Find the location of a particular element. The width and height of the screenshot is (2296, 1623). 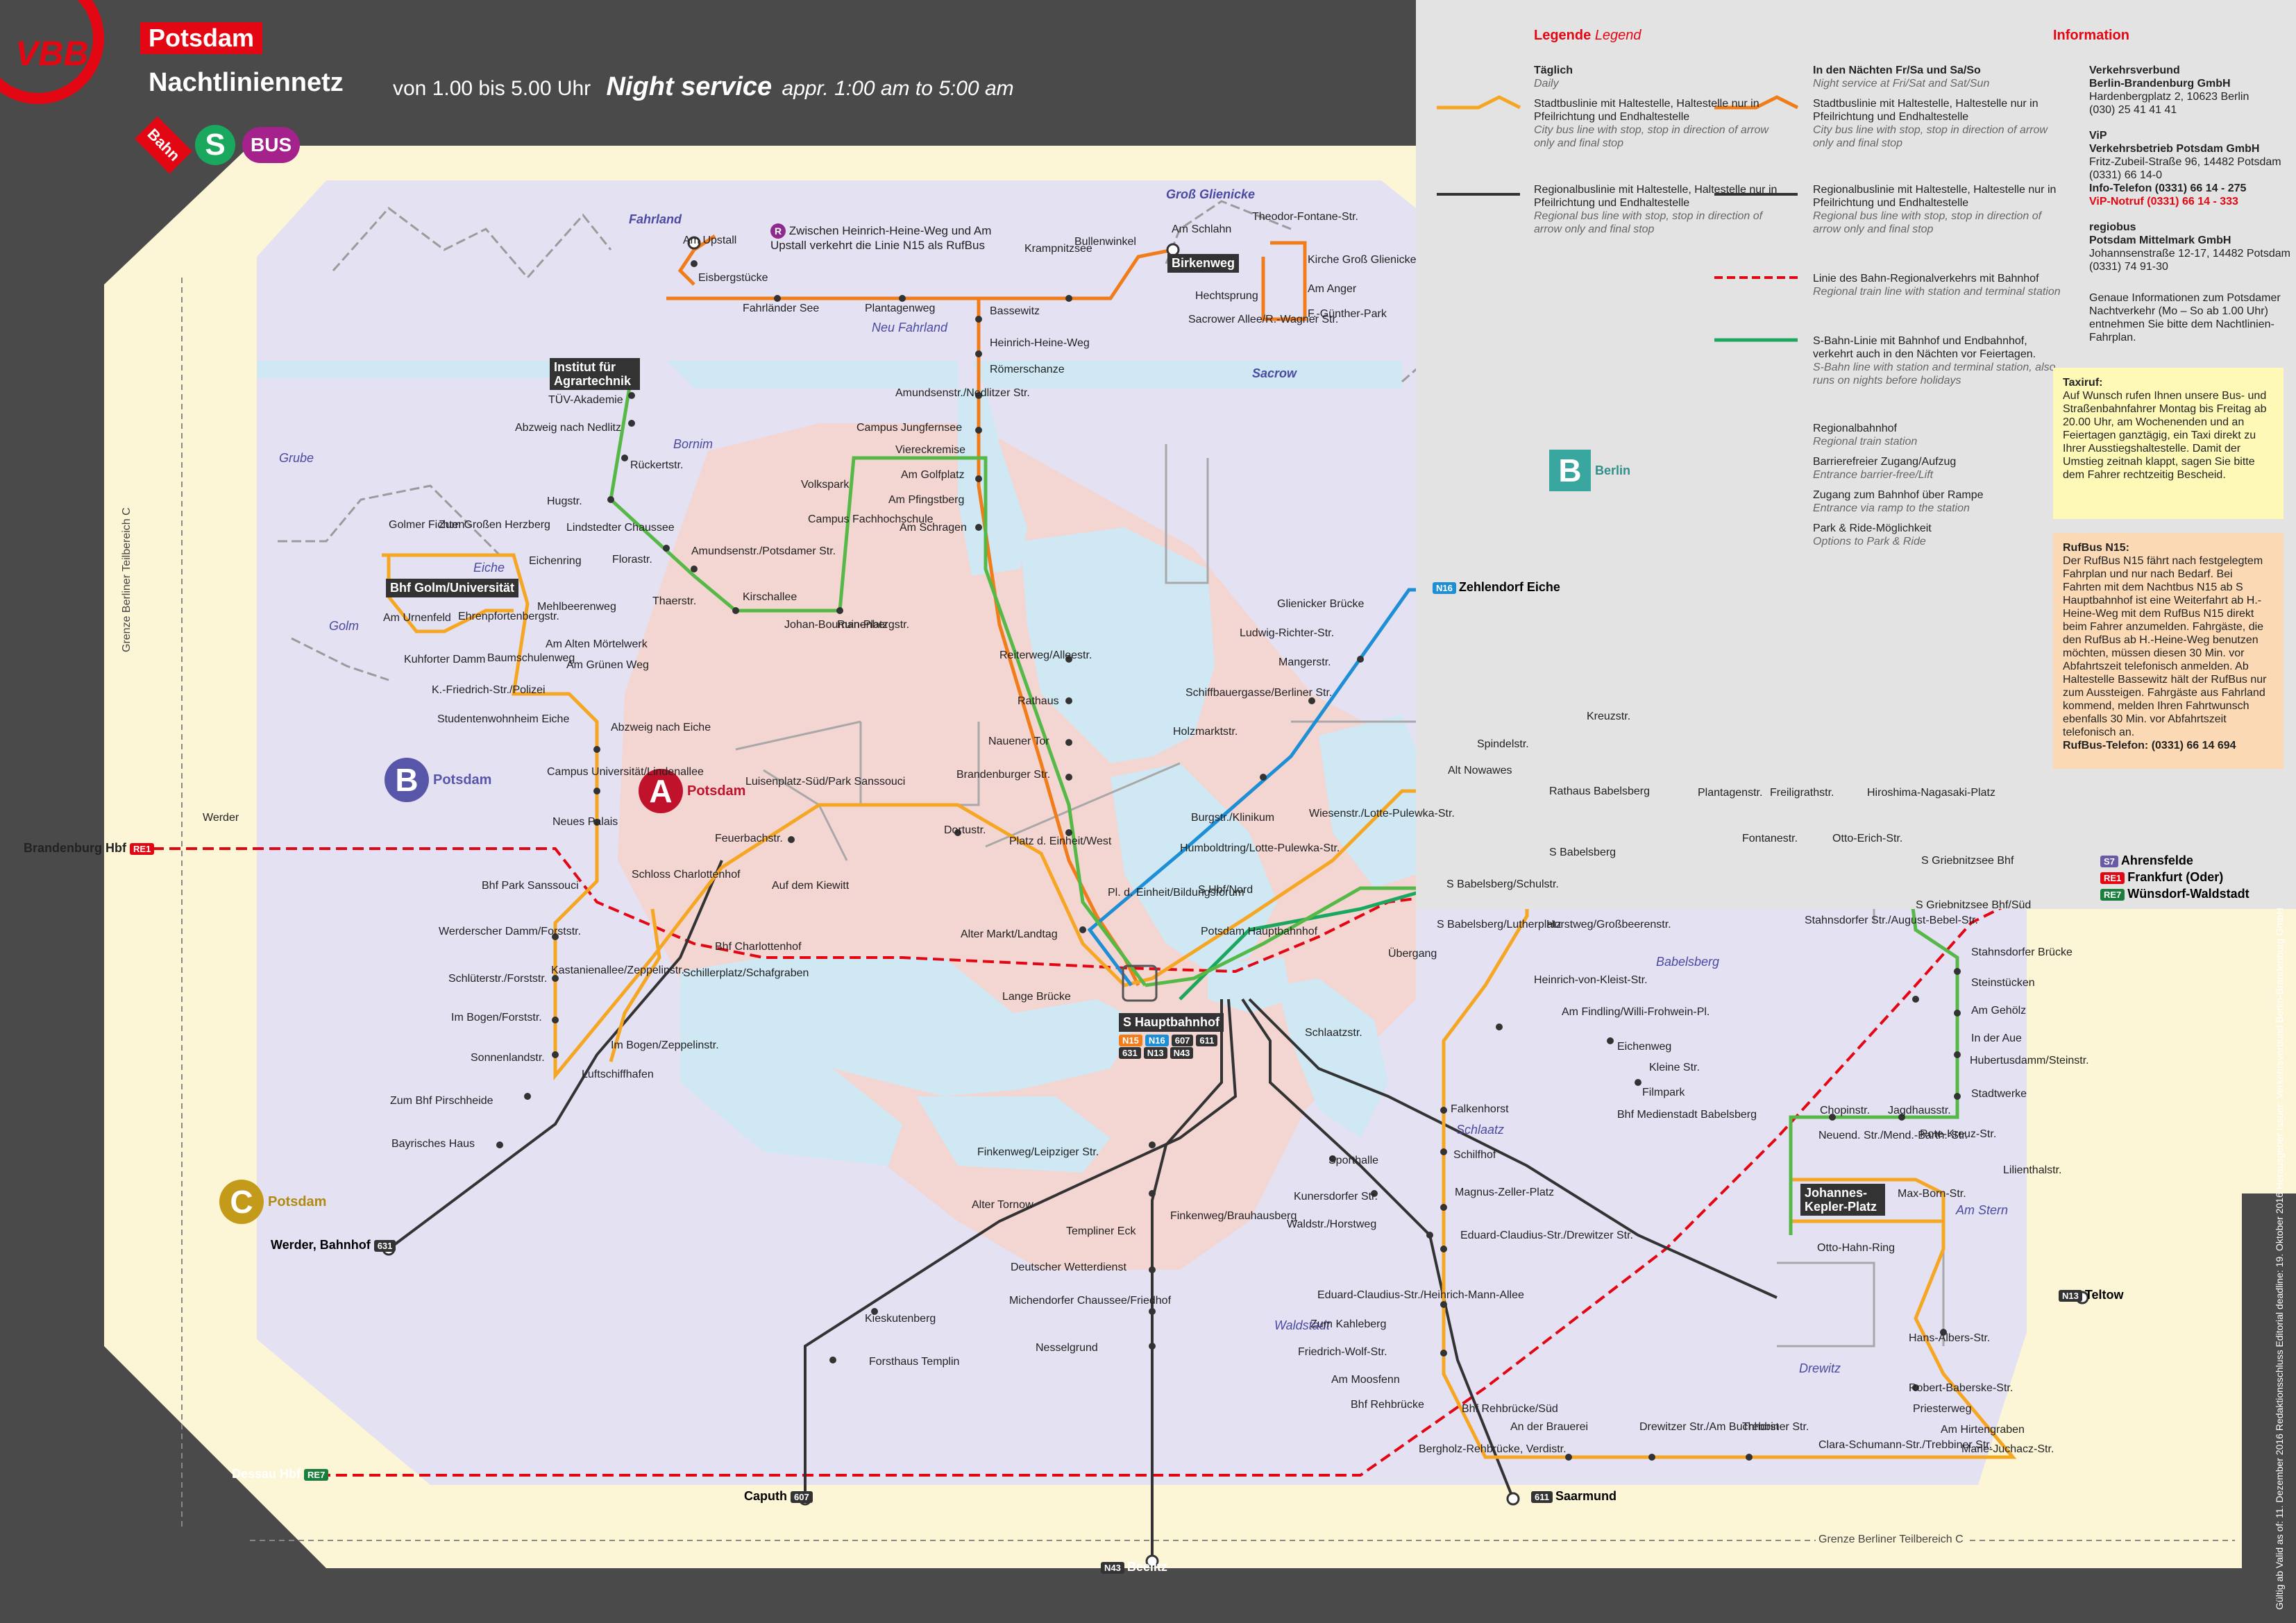

stop-label: Freiligrathstr. is located at coordinates (1802, 793).